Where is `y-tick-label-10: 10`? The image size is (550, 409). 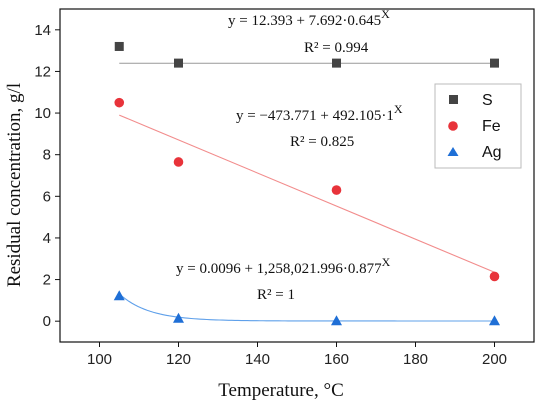 y-tick-label-10: 10 is located at coordinates (42, 113).